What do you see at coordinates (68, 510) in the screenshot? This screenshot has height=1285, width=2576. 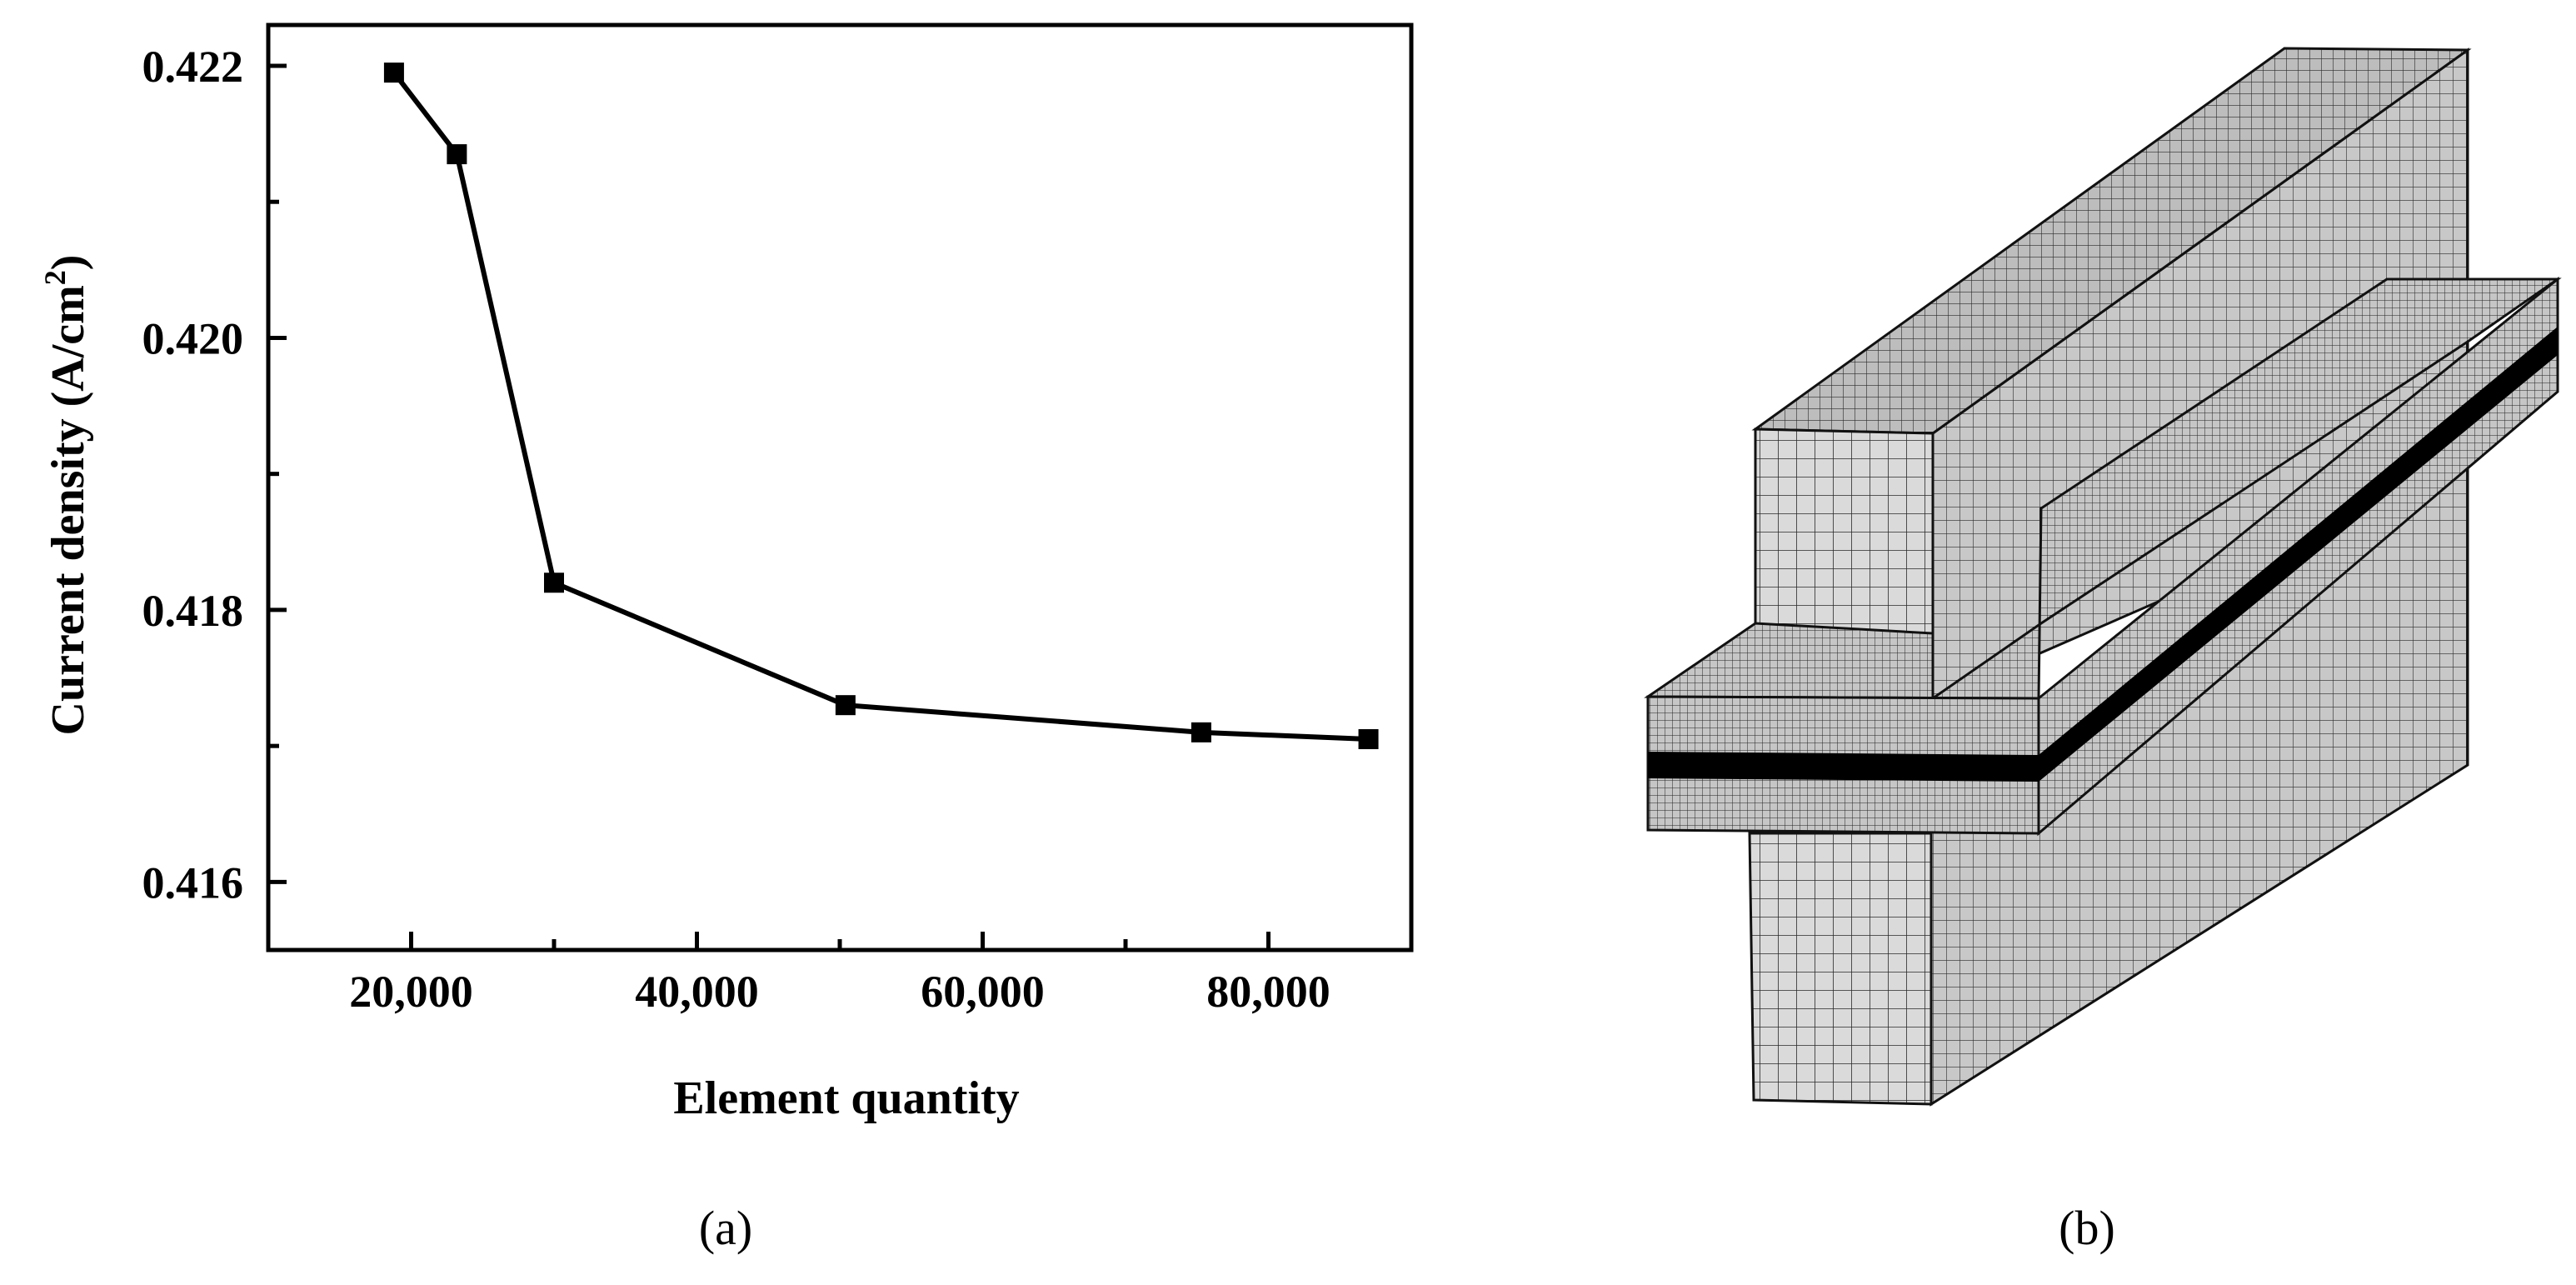 I see `y-axis-title-main: Current density (A/cm` at bounding box center [68, 510].